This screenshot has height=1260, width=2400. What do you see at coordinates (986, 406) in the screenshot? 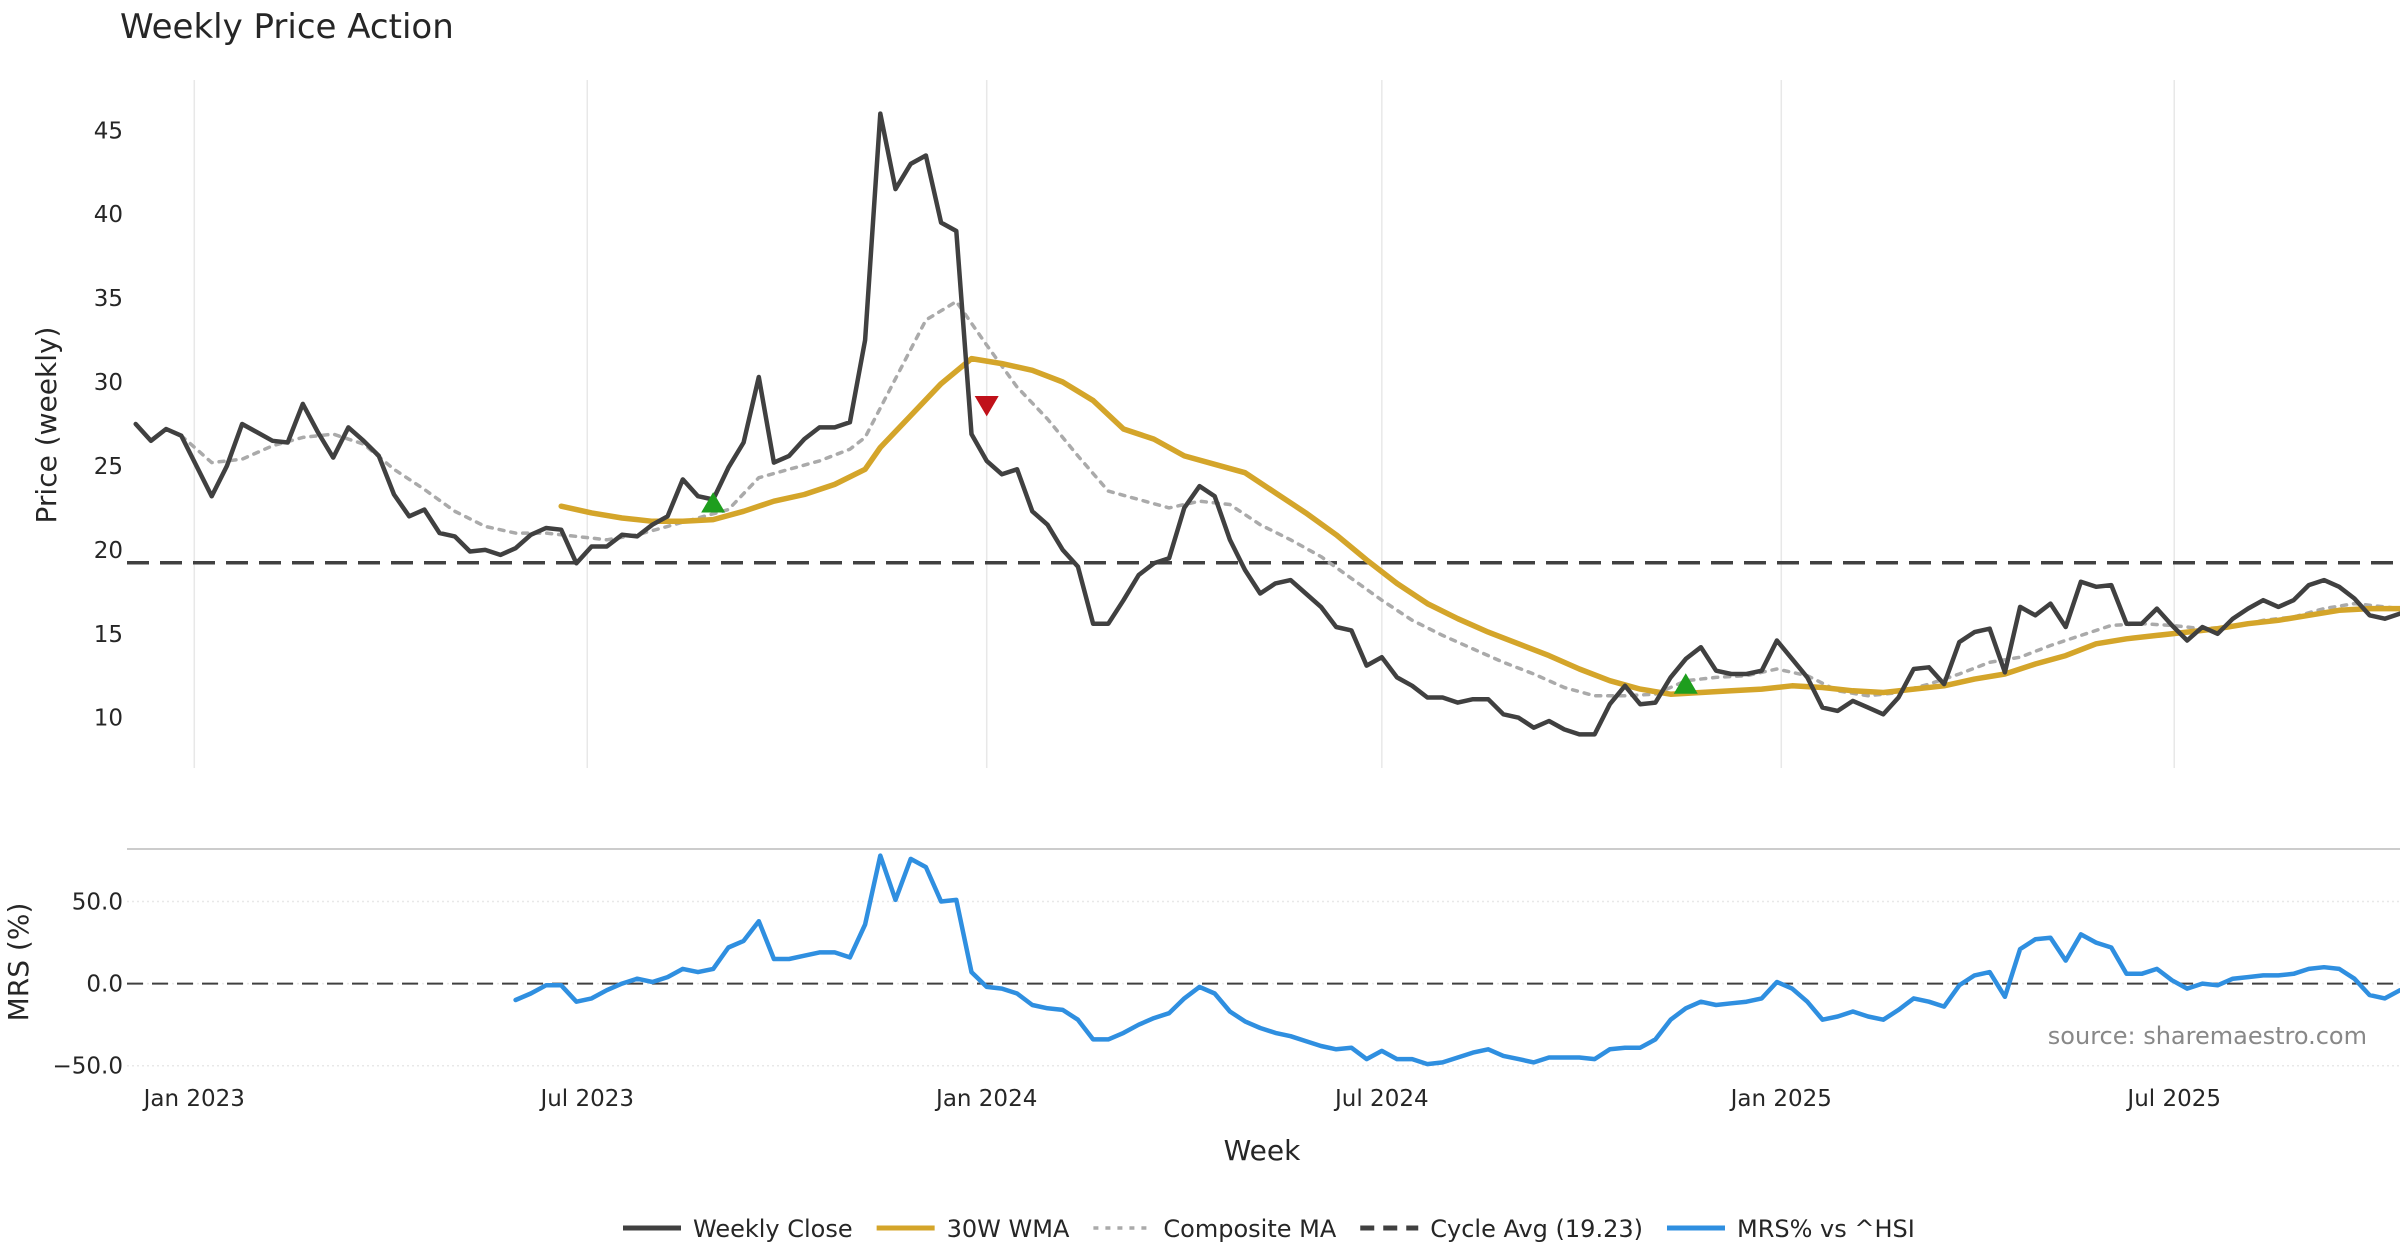
I see `sell-signal-marker` at bounding box center [986, 406].